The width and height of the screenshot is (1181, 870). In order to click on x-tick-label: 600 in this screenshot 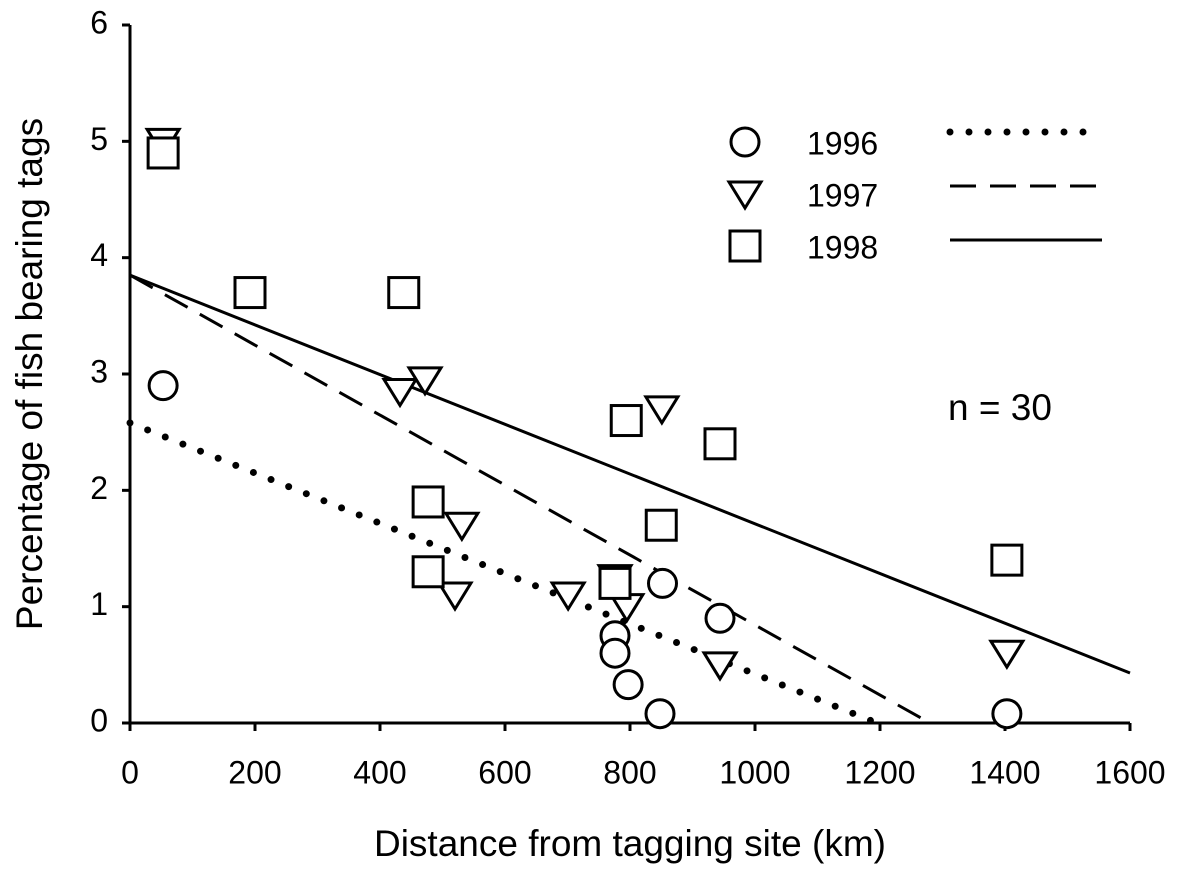, I will do `click(504, 772)`.